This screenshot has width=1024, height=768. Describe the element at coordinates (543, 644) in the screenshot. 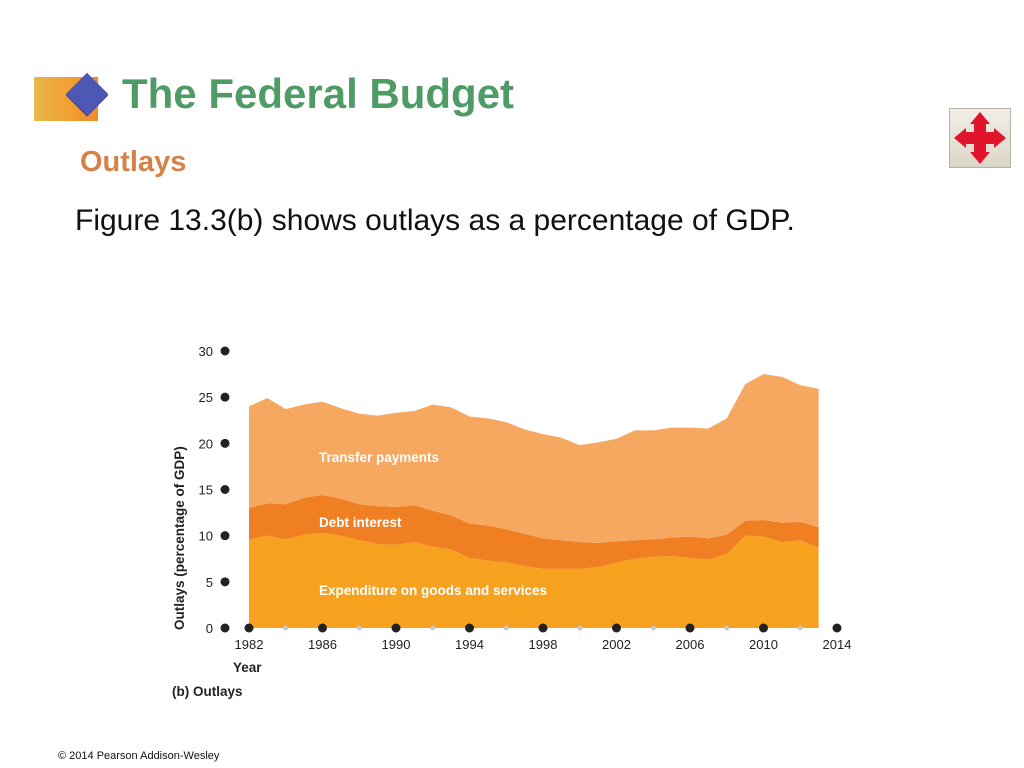

I see `x-tick-label: 1998` at that location.